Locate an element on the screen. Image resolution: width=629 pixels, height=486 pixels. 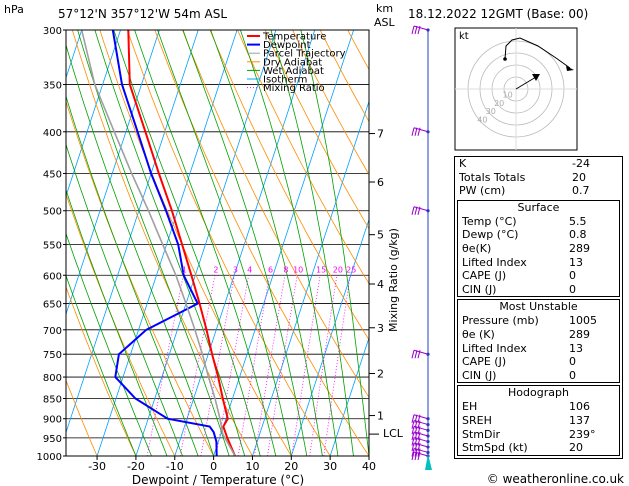
hodograph-trace is located at coordinates (537, 53).